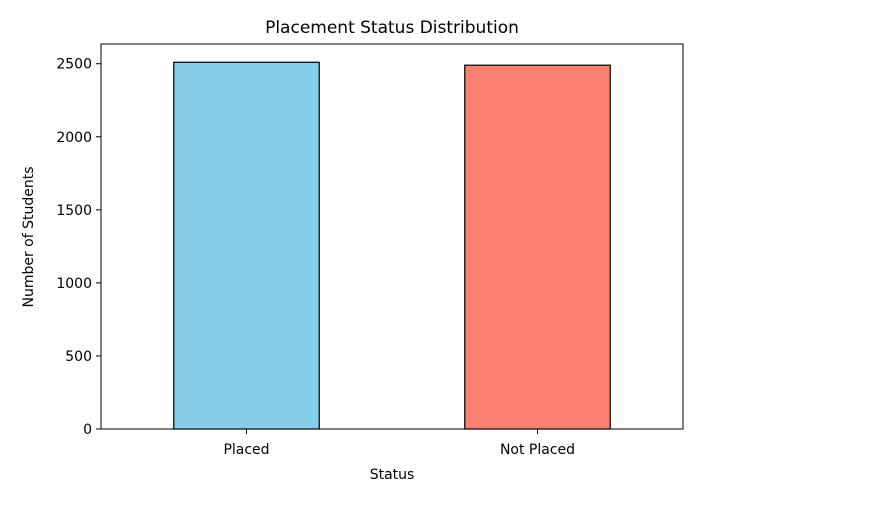 This screenshot has width=887, height=516. Describe the element at coordinates (78, 247) in the screenshot. I see `y-axis: 0 500 1000 1500 2000 2500` at that location.